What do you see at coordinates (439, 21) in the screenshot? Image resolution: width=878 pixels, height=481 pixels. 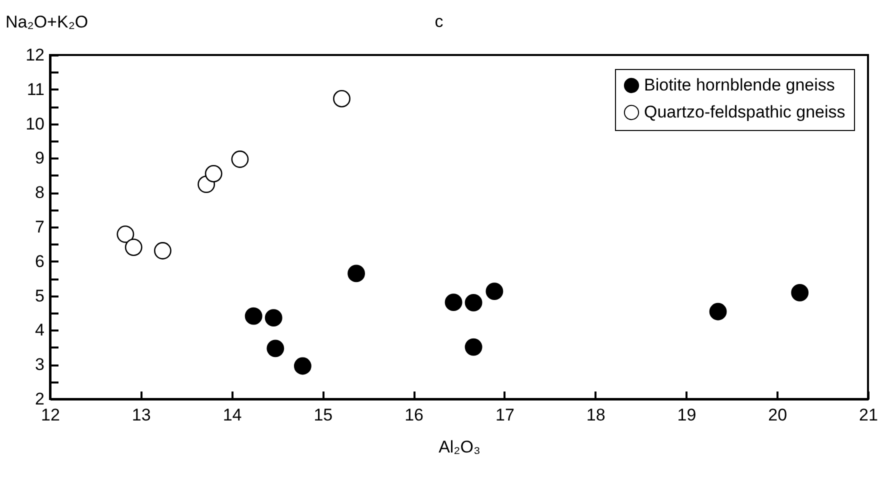 I see `chart-title: c` at bounding box center [439, 21].